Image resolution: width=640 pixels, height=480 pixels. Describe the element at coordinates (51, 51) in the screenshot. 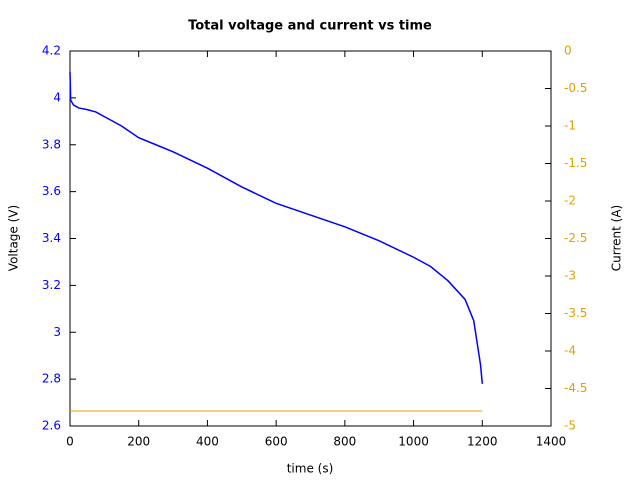

I see `y-tick-label: 4.2` at that location.